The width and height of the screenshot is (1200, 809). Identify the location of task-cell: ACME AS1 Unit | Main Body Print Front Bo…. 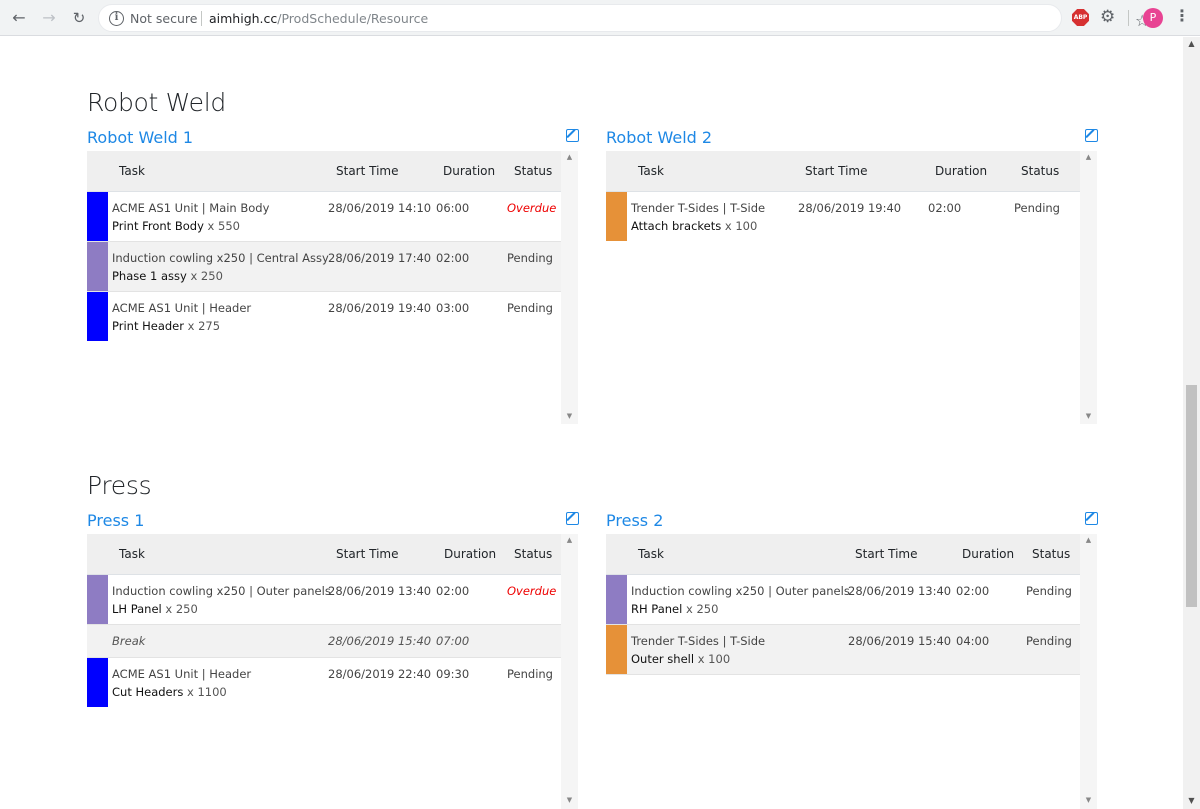
(190, 217).